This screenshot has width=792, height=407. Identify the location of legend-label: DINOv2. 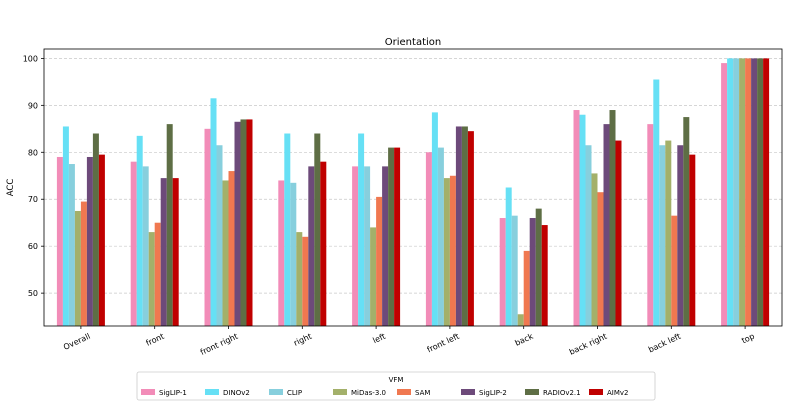
(236, 393).